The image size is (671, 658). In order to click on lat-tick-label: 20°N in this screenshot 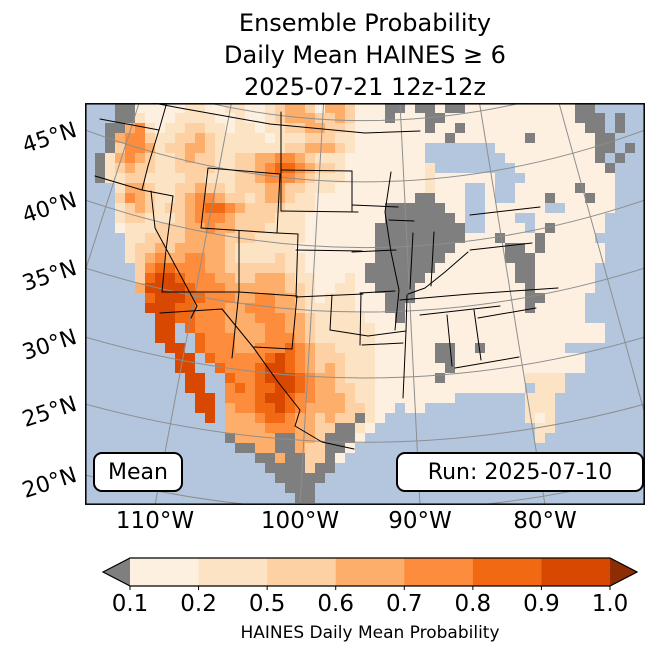, I will do `click(49, 483)`.